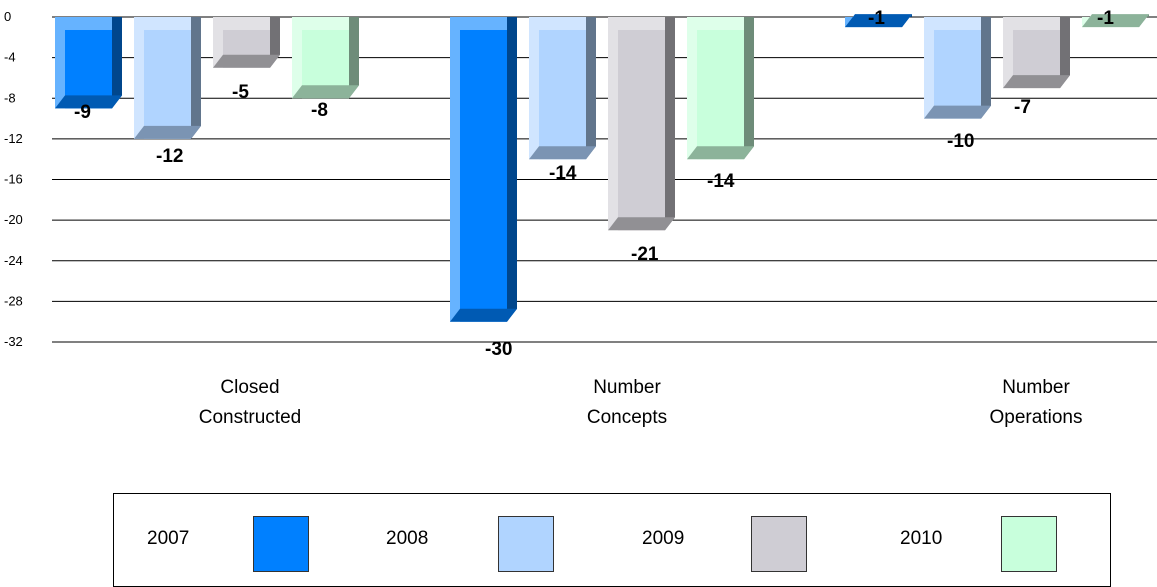  Describe the element at coordinates (1036, 82) in the screenshot. I see `bar-2009-2-cap` at that location.